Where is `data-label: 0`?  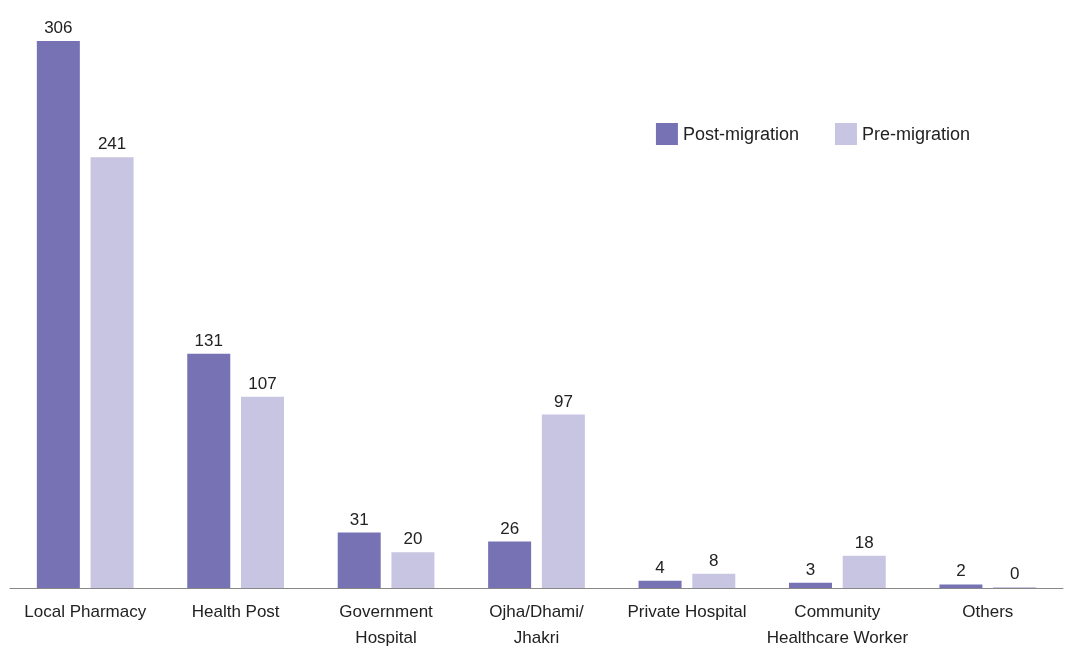
data-label: 0 is located at coordinates (1014, 573).